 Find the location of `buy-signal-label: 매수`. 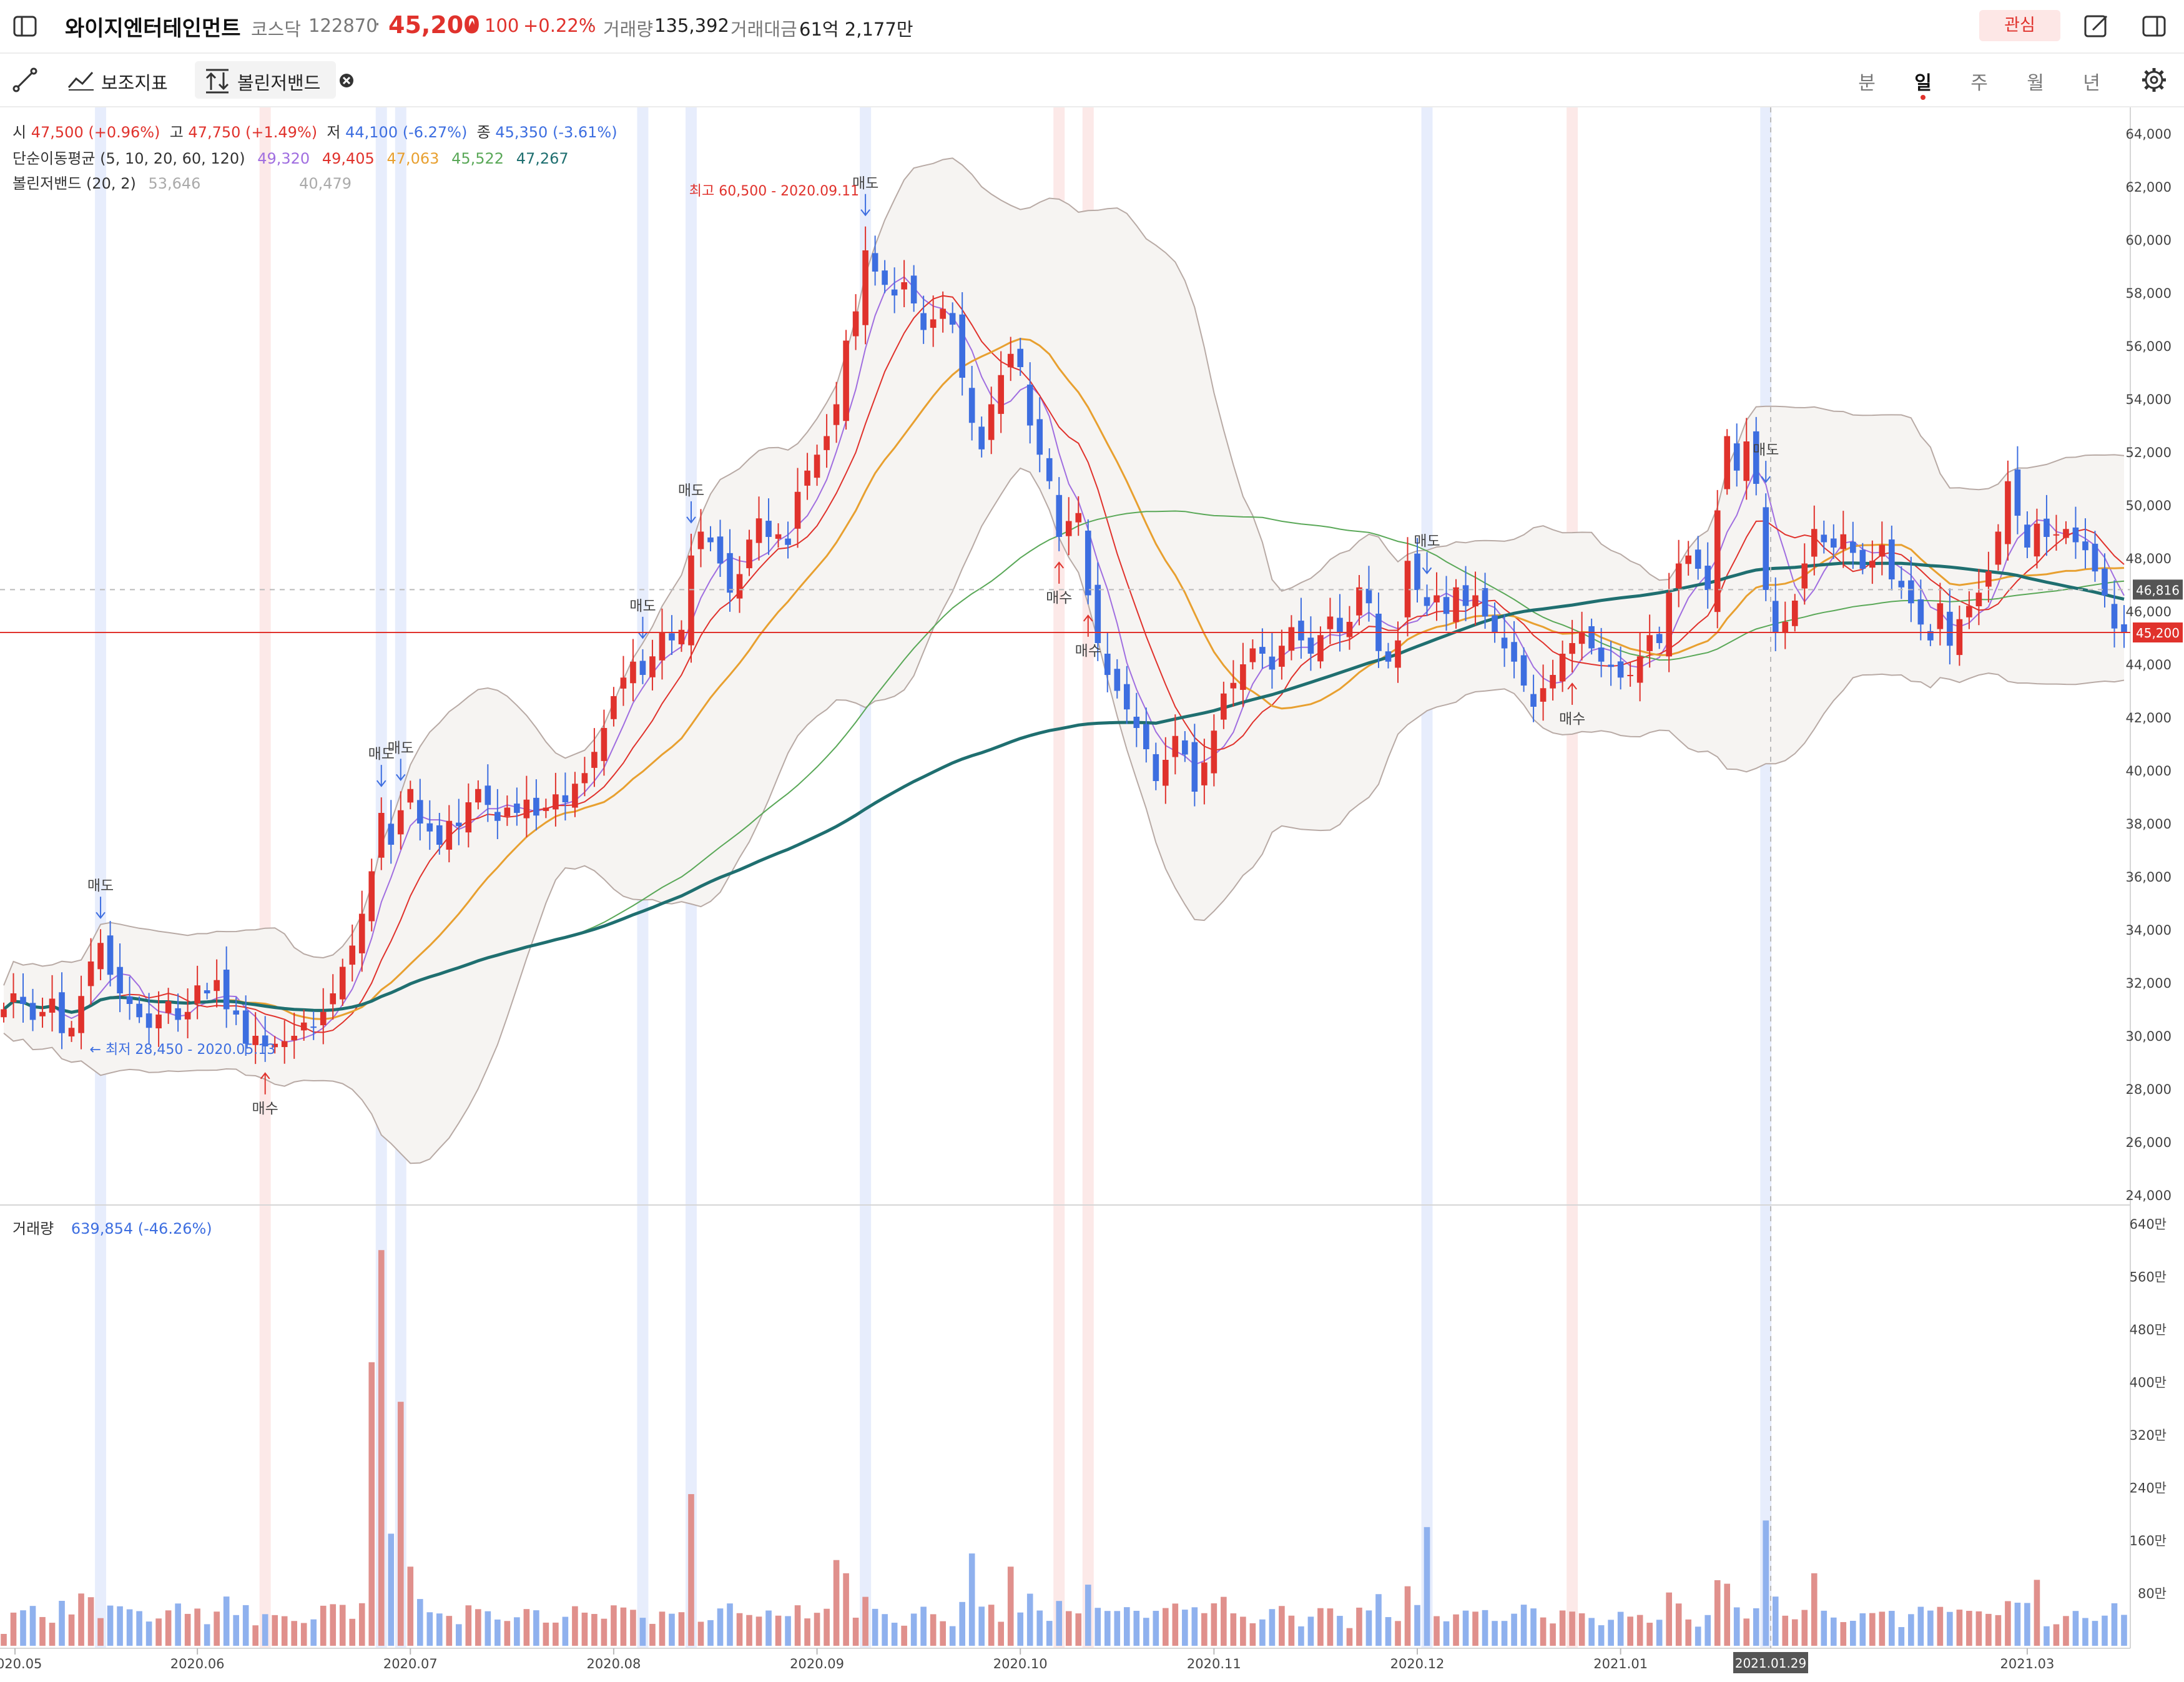

buy-signal-label: 매수 is located at coordinates (265, 1109).